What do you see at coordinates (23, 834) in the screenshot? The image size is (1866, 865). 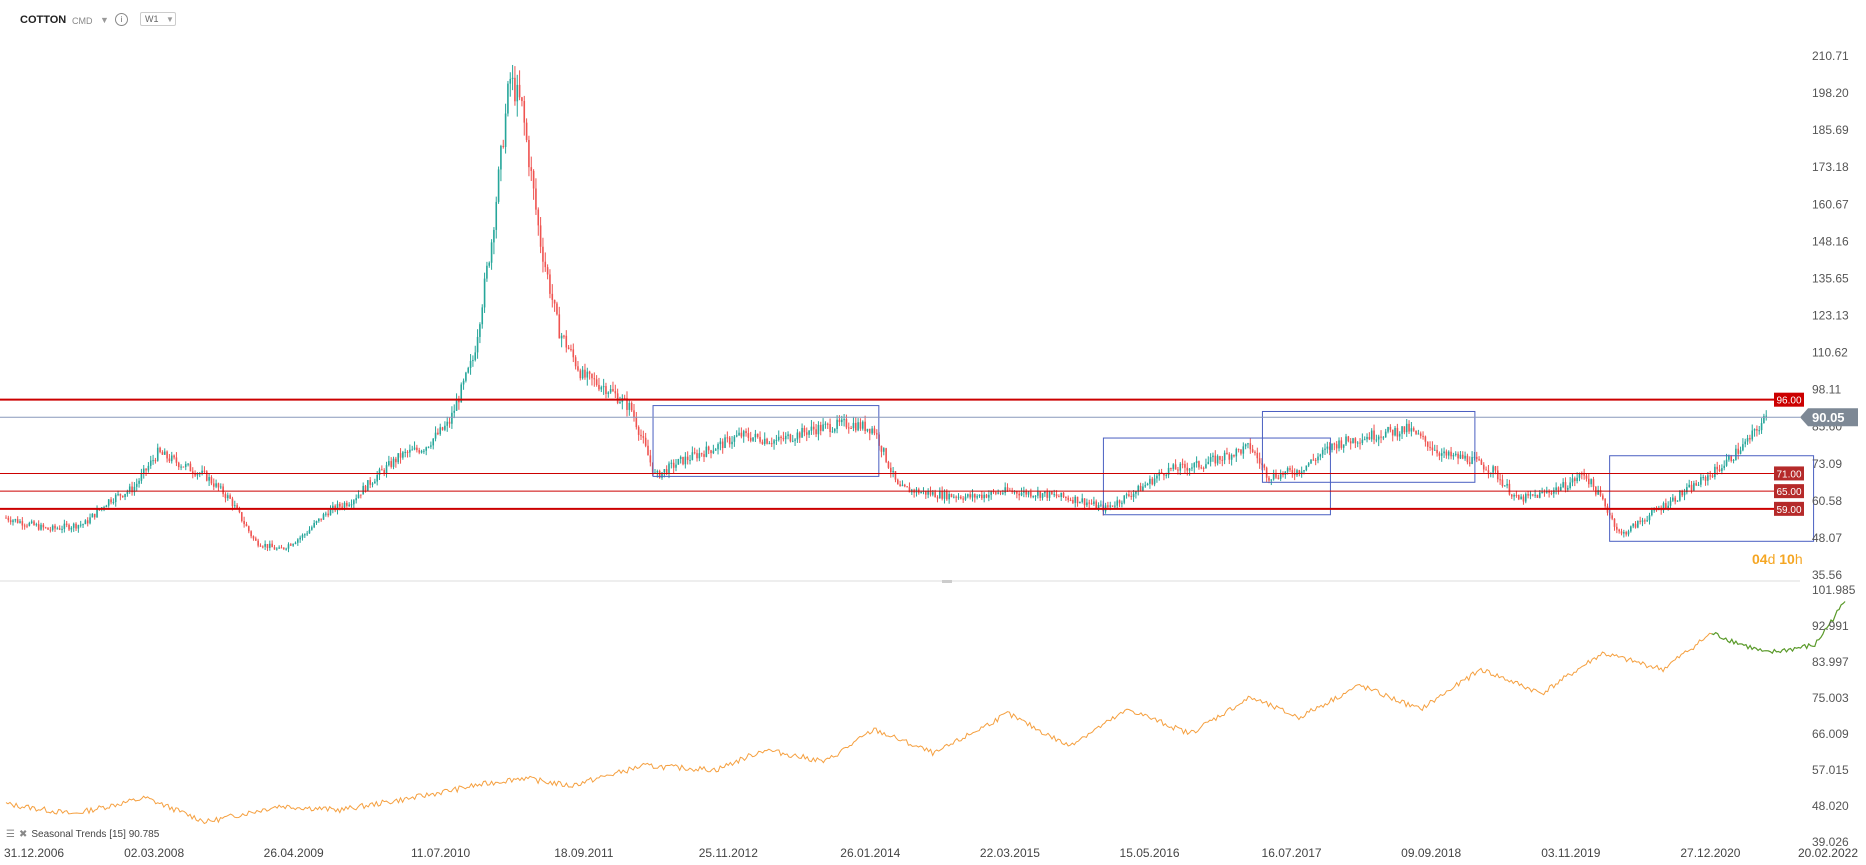 I see `close-icon: ✖` at bounding box center [23, 834].